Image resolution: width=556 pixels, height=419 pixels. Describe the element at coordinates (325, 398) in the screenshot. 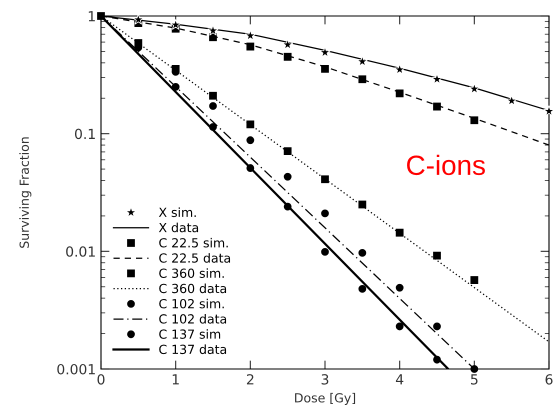

I see `x-axis-title: Dose [Gy]` at that location.